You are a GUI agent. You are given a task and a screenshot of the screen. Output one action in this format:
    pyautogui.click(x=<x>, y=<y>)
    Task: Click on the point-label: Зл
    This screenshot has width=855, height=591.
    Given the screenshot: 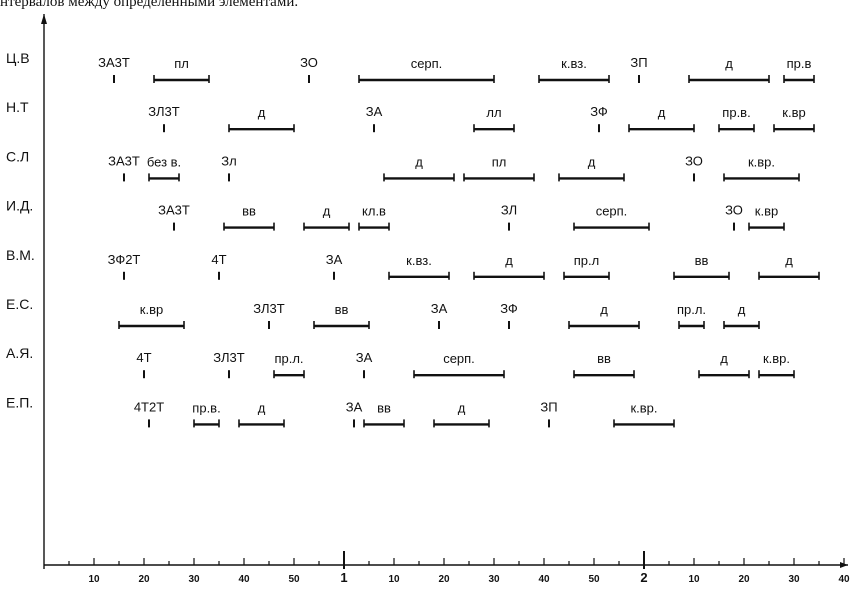 What is the action you would take?
    pyautogui.click(x=228, y=160)
    